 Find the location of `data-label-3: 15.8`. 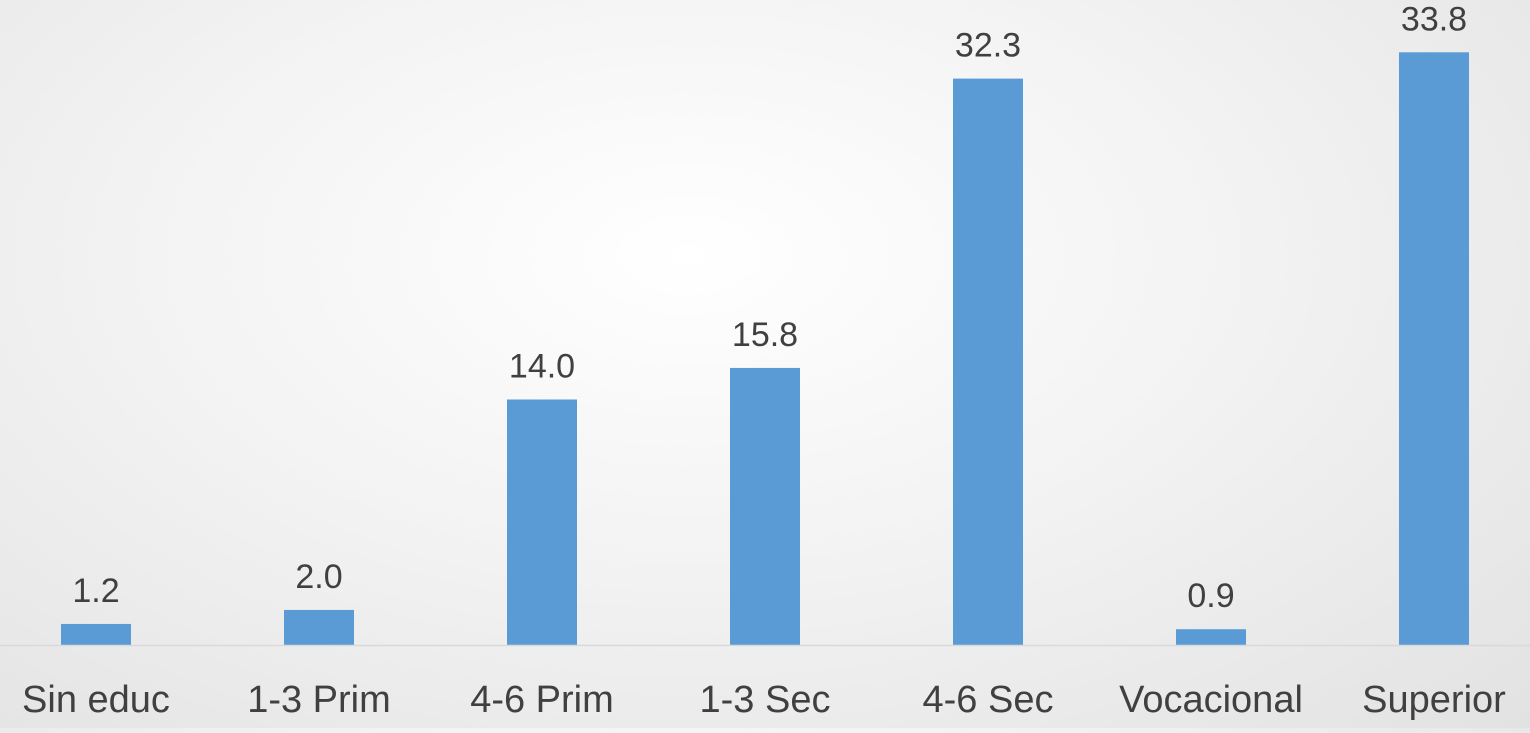

data-label-3: 15.8 is located at coordinates (765, 335).